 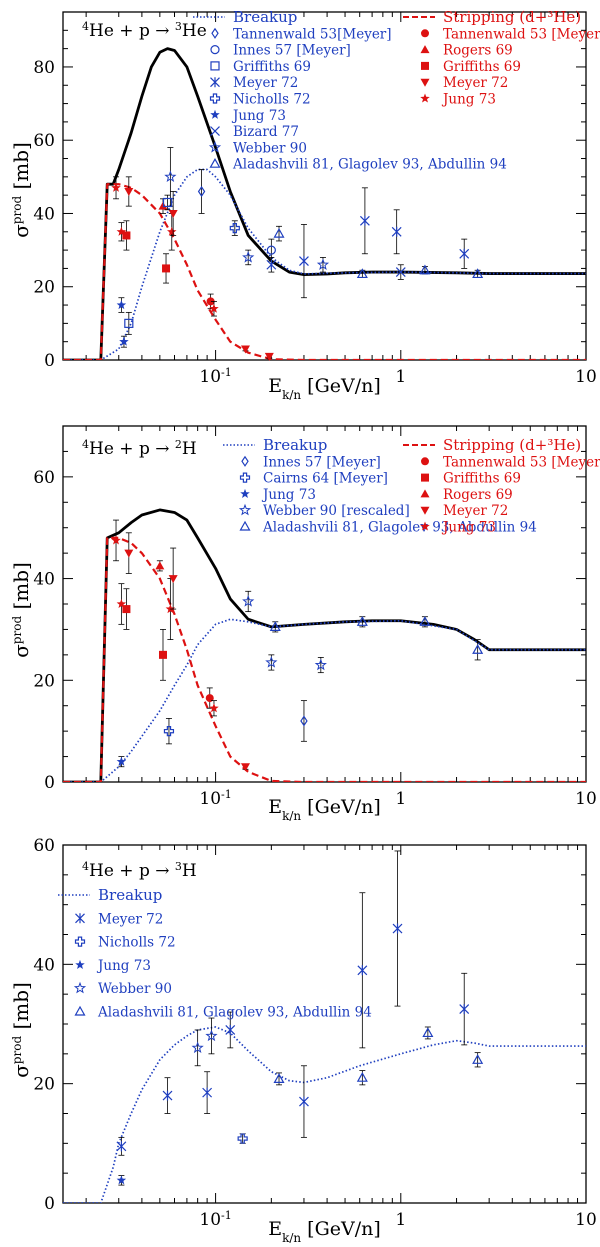 What do you see at coordinates (139, 449) in the screenshot?
I see `reaction-title: 4He + p → 2H` at bounding box center [139, 449].